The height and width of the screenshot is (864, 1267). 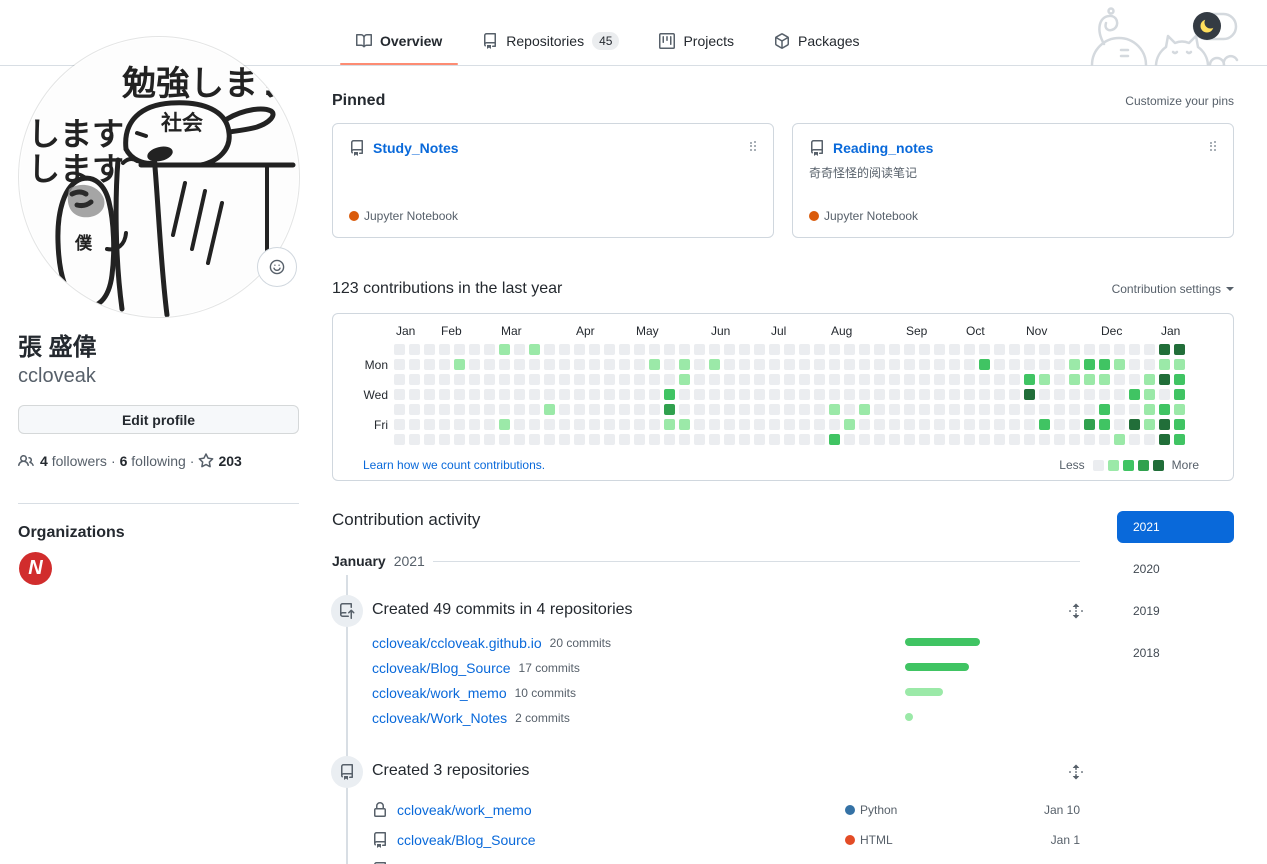 I want to click on following-link: 6 following, so click(x=152, y=461).